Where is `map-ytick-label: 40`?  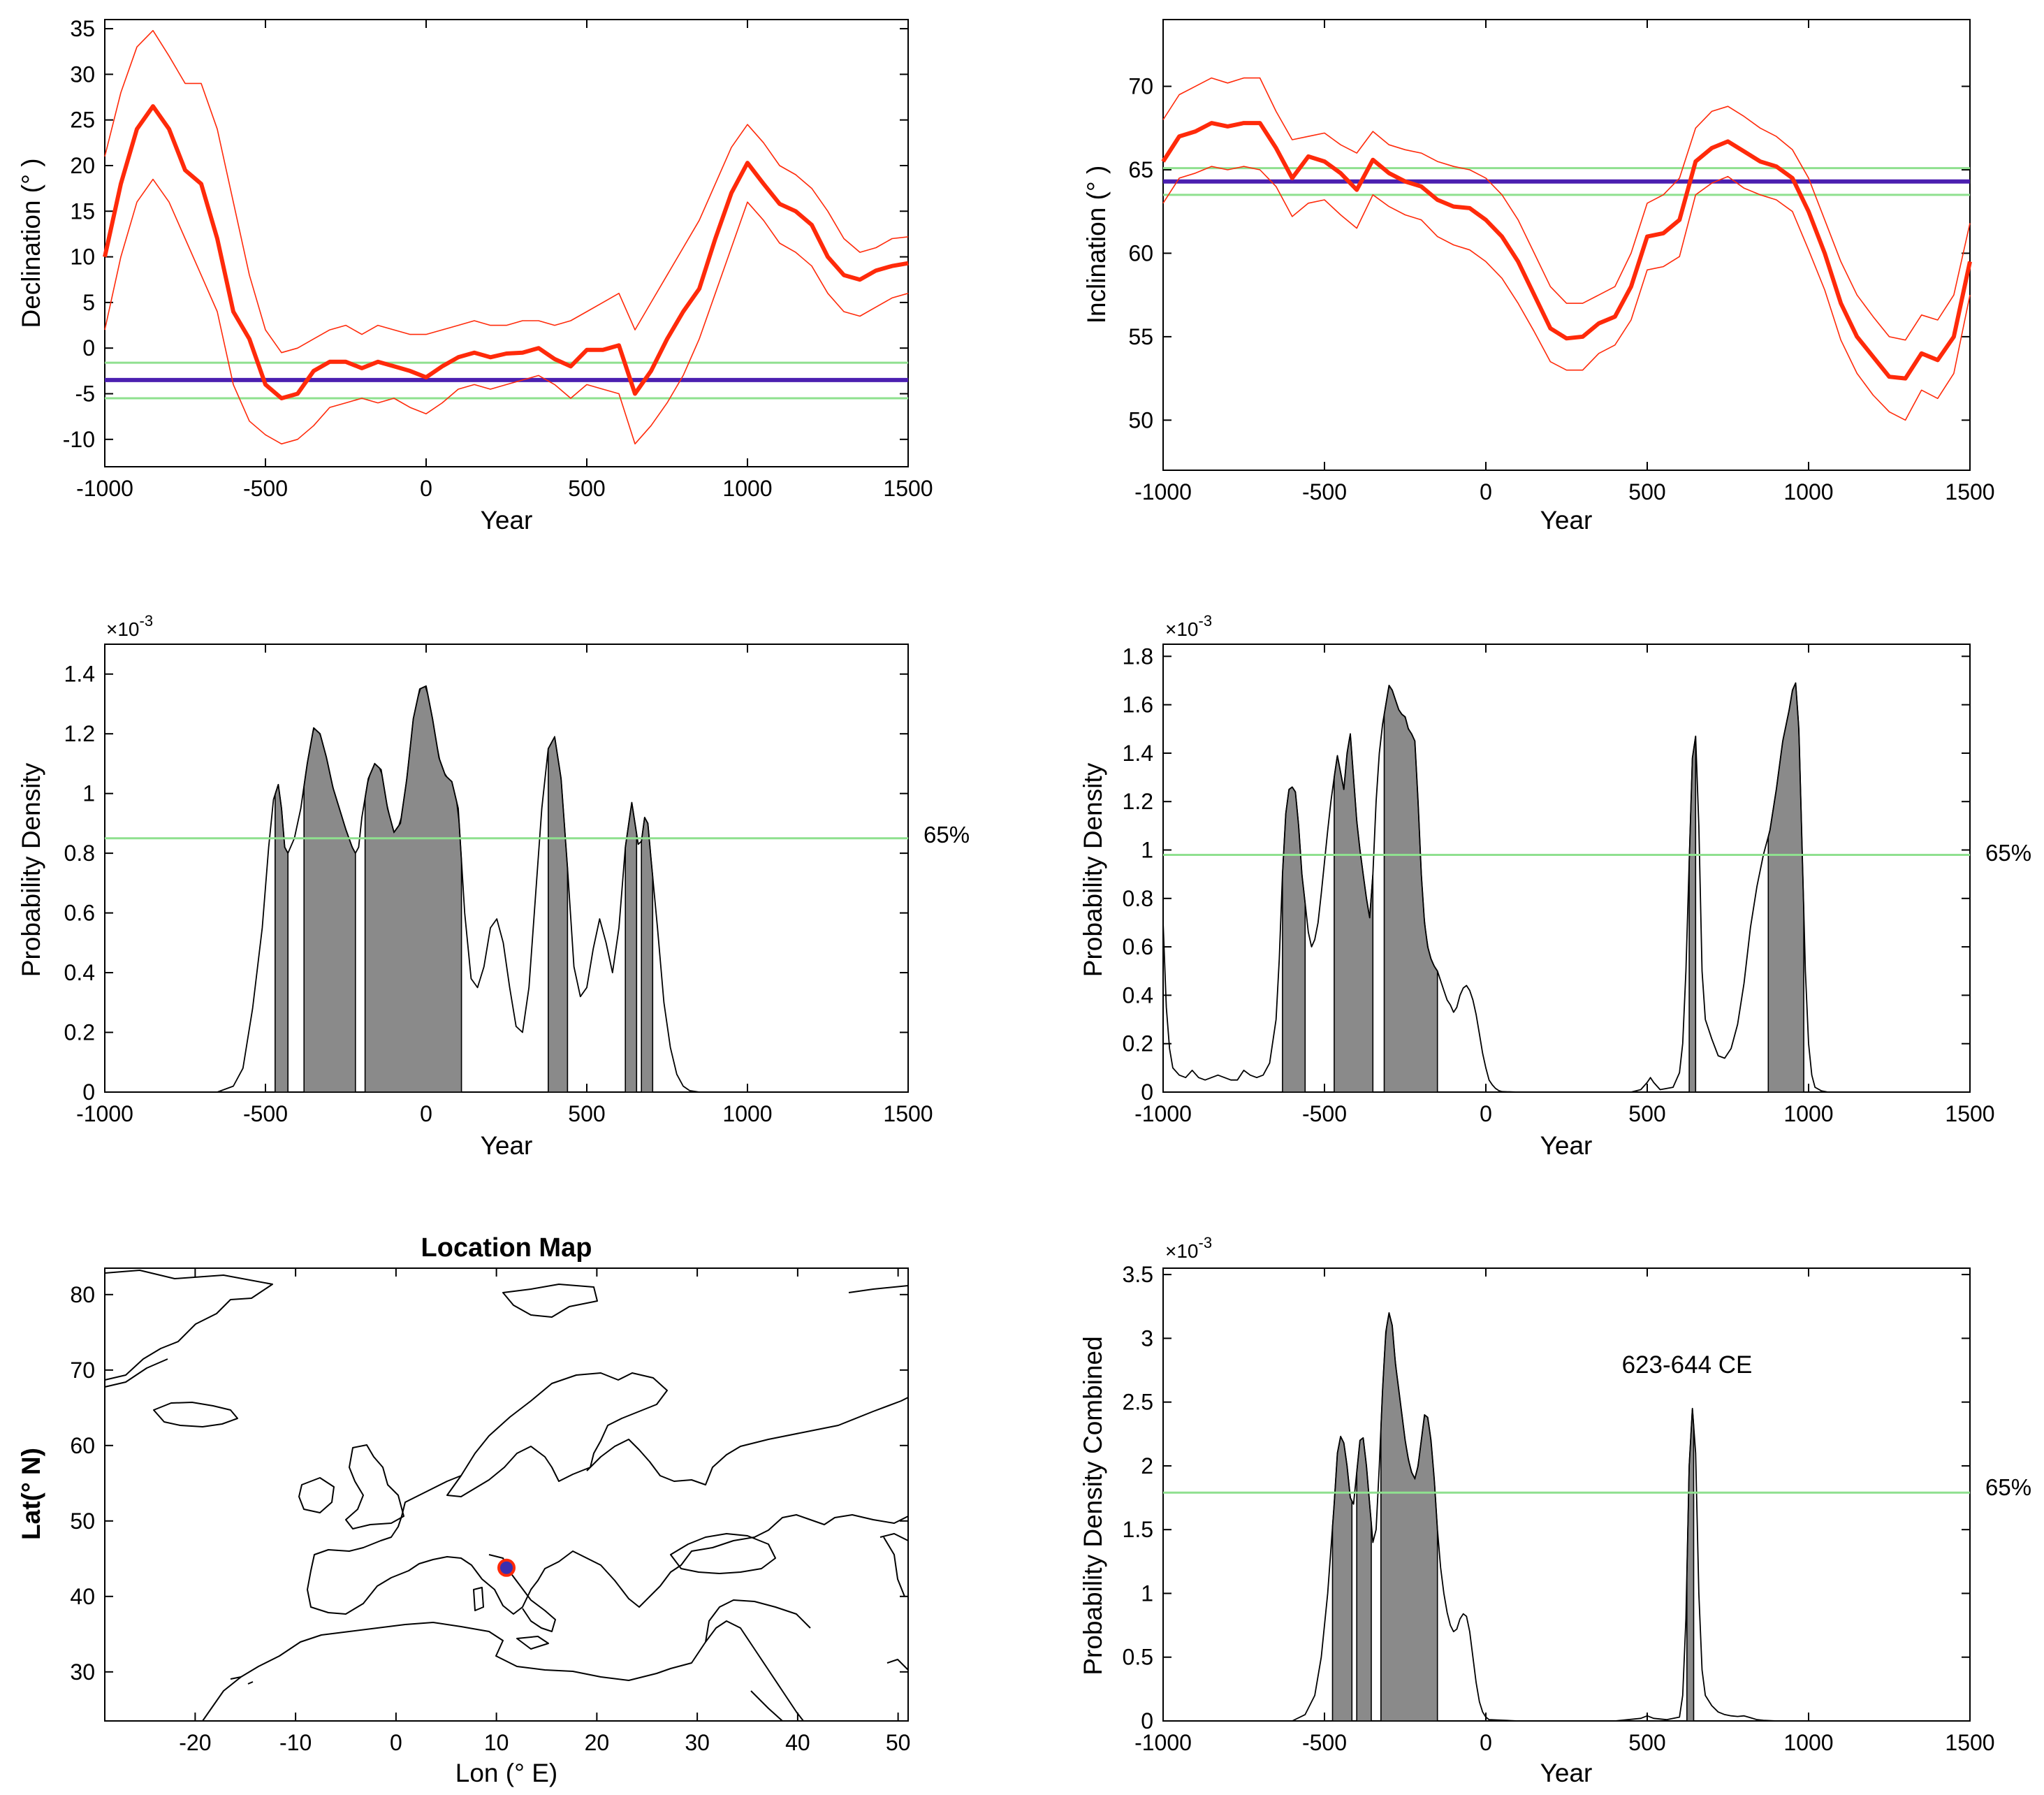 map-ytick-label: 40 is located at coordinates (82, 1597).